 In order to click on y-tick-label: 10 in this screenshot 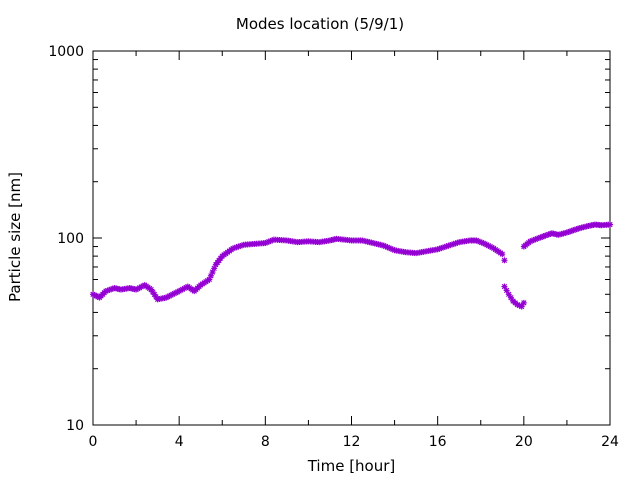, I will do `click(75, 426)`.